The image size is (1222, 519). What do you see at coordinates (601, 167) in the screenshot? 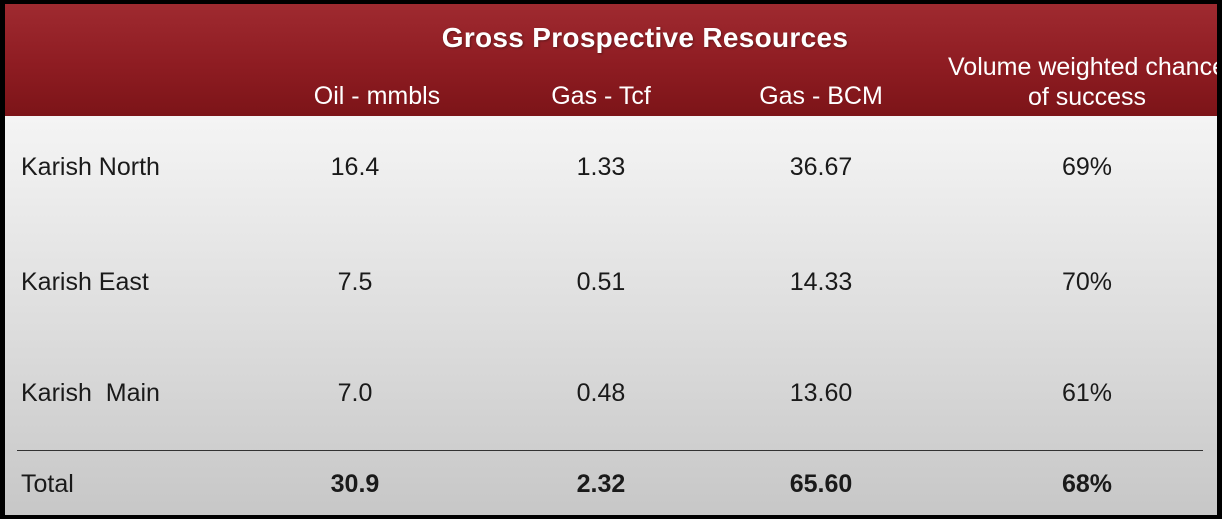
I see `gas-tcf-value: 1.33` at bounding box center [601, 167].